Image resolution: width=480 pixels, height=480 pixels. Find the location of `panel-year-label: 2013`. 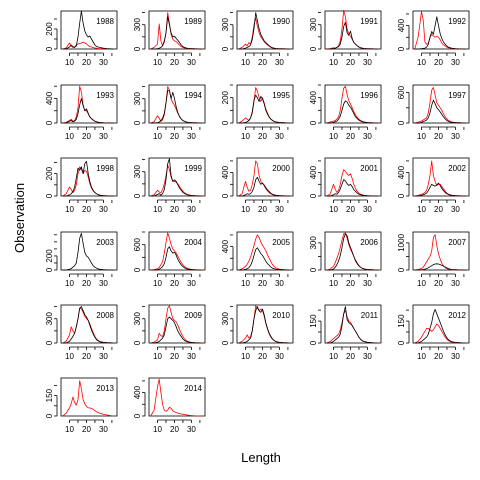

panel-year-label: 2013 is located at coordinates (105, 388).